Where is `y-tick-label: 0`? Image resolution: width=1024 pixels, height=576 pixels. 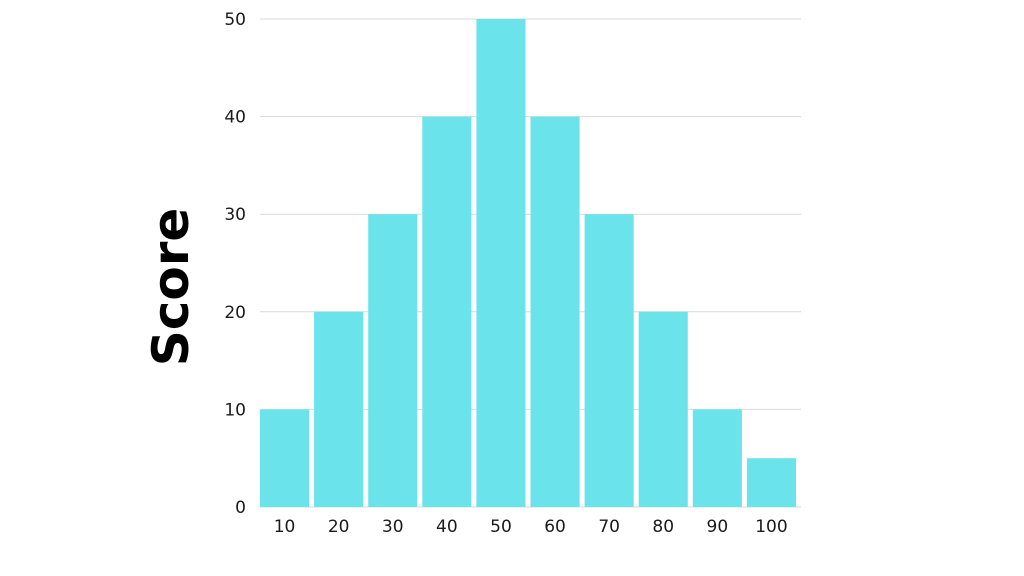
y-tick-label: 0 is located at coordinates (240, 508).